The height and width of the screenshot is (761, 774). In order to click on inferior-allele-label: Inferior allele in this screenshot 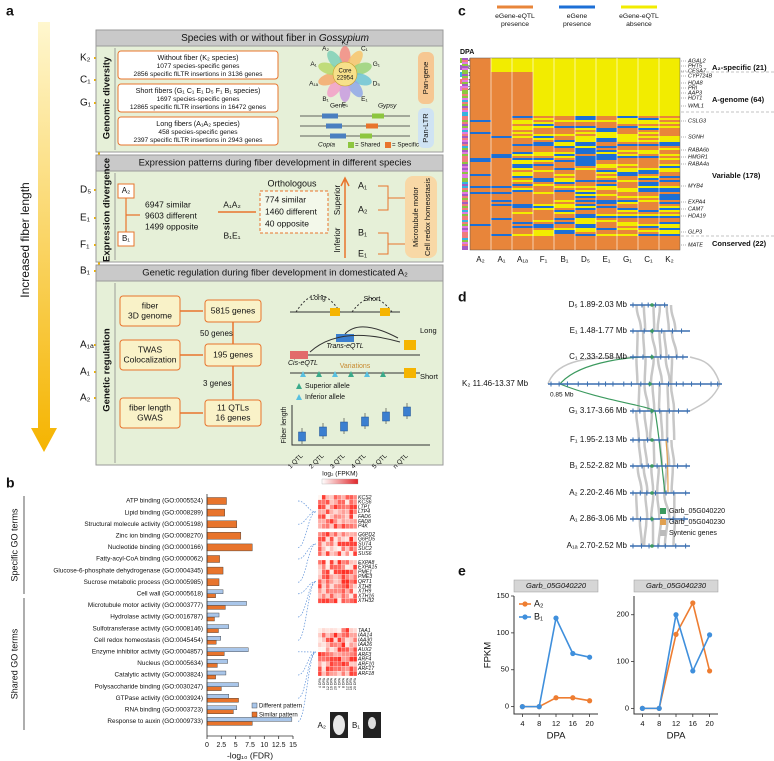, I will do `click(325, 397)`.